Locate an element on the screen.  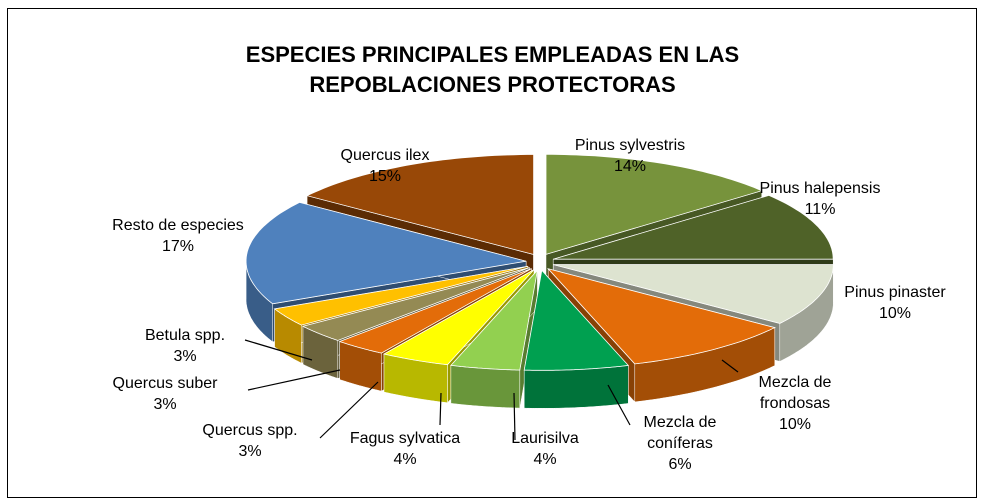
data-label: Quercus suber 3% is located at coordinates (165, 394).